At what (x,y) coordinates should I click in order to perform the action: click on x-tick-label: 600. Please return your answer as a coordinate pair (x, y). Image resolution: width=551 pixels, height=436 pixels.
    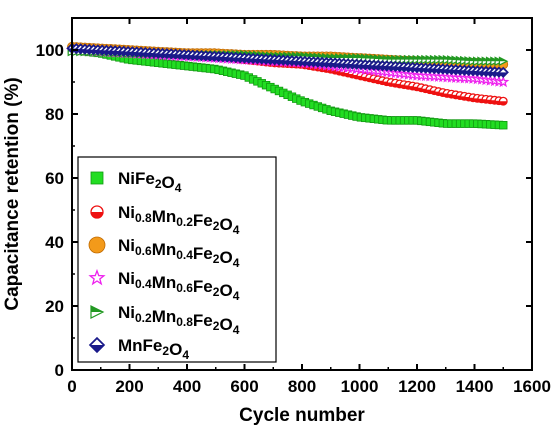
    Looking at the image, I should click on (244, 386).